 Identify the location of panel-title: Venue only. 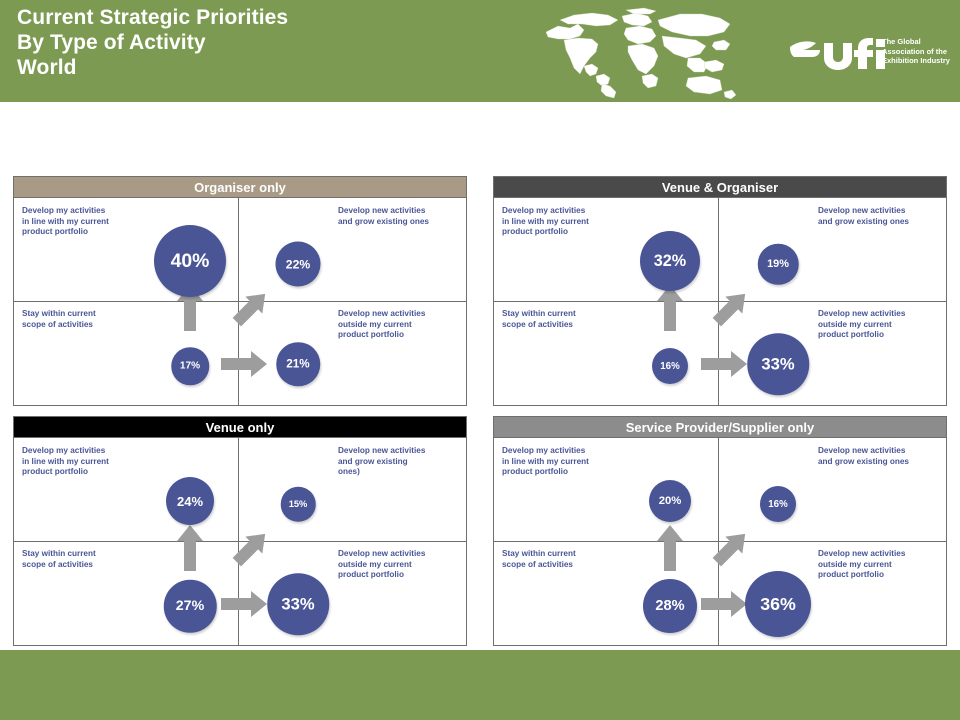
(240, 427).